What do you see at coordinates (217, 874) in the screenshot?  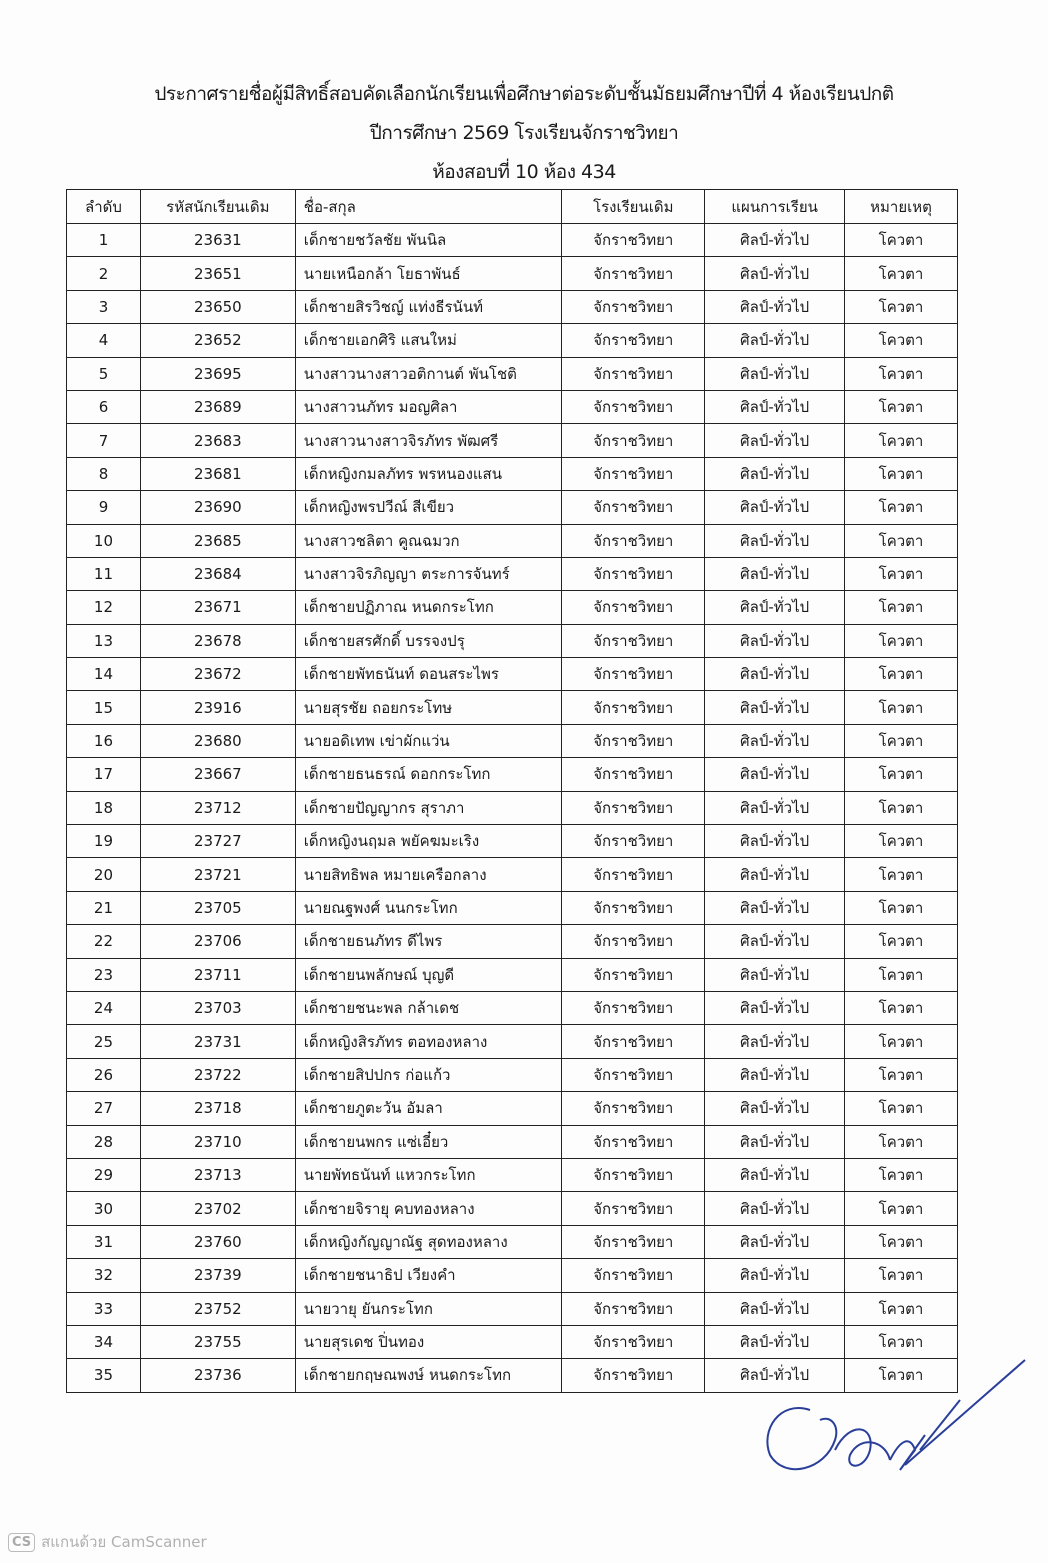 I see `cell-student-id: 23721` at bounding box center [217, 874].